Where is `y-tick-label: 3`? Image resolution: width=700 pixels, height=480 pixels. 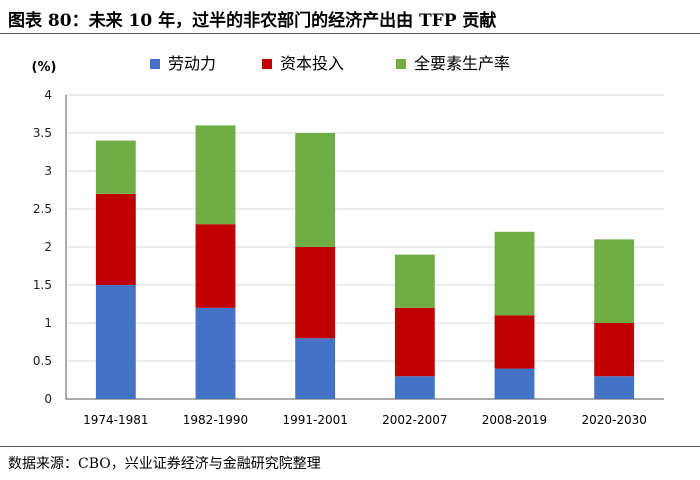 y-tick-label: 3 is located at coordinates (48, 171).